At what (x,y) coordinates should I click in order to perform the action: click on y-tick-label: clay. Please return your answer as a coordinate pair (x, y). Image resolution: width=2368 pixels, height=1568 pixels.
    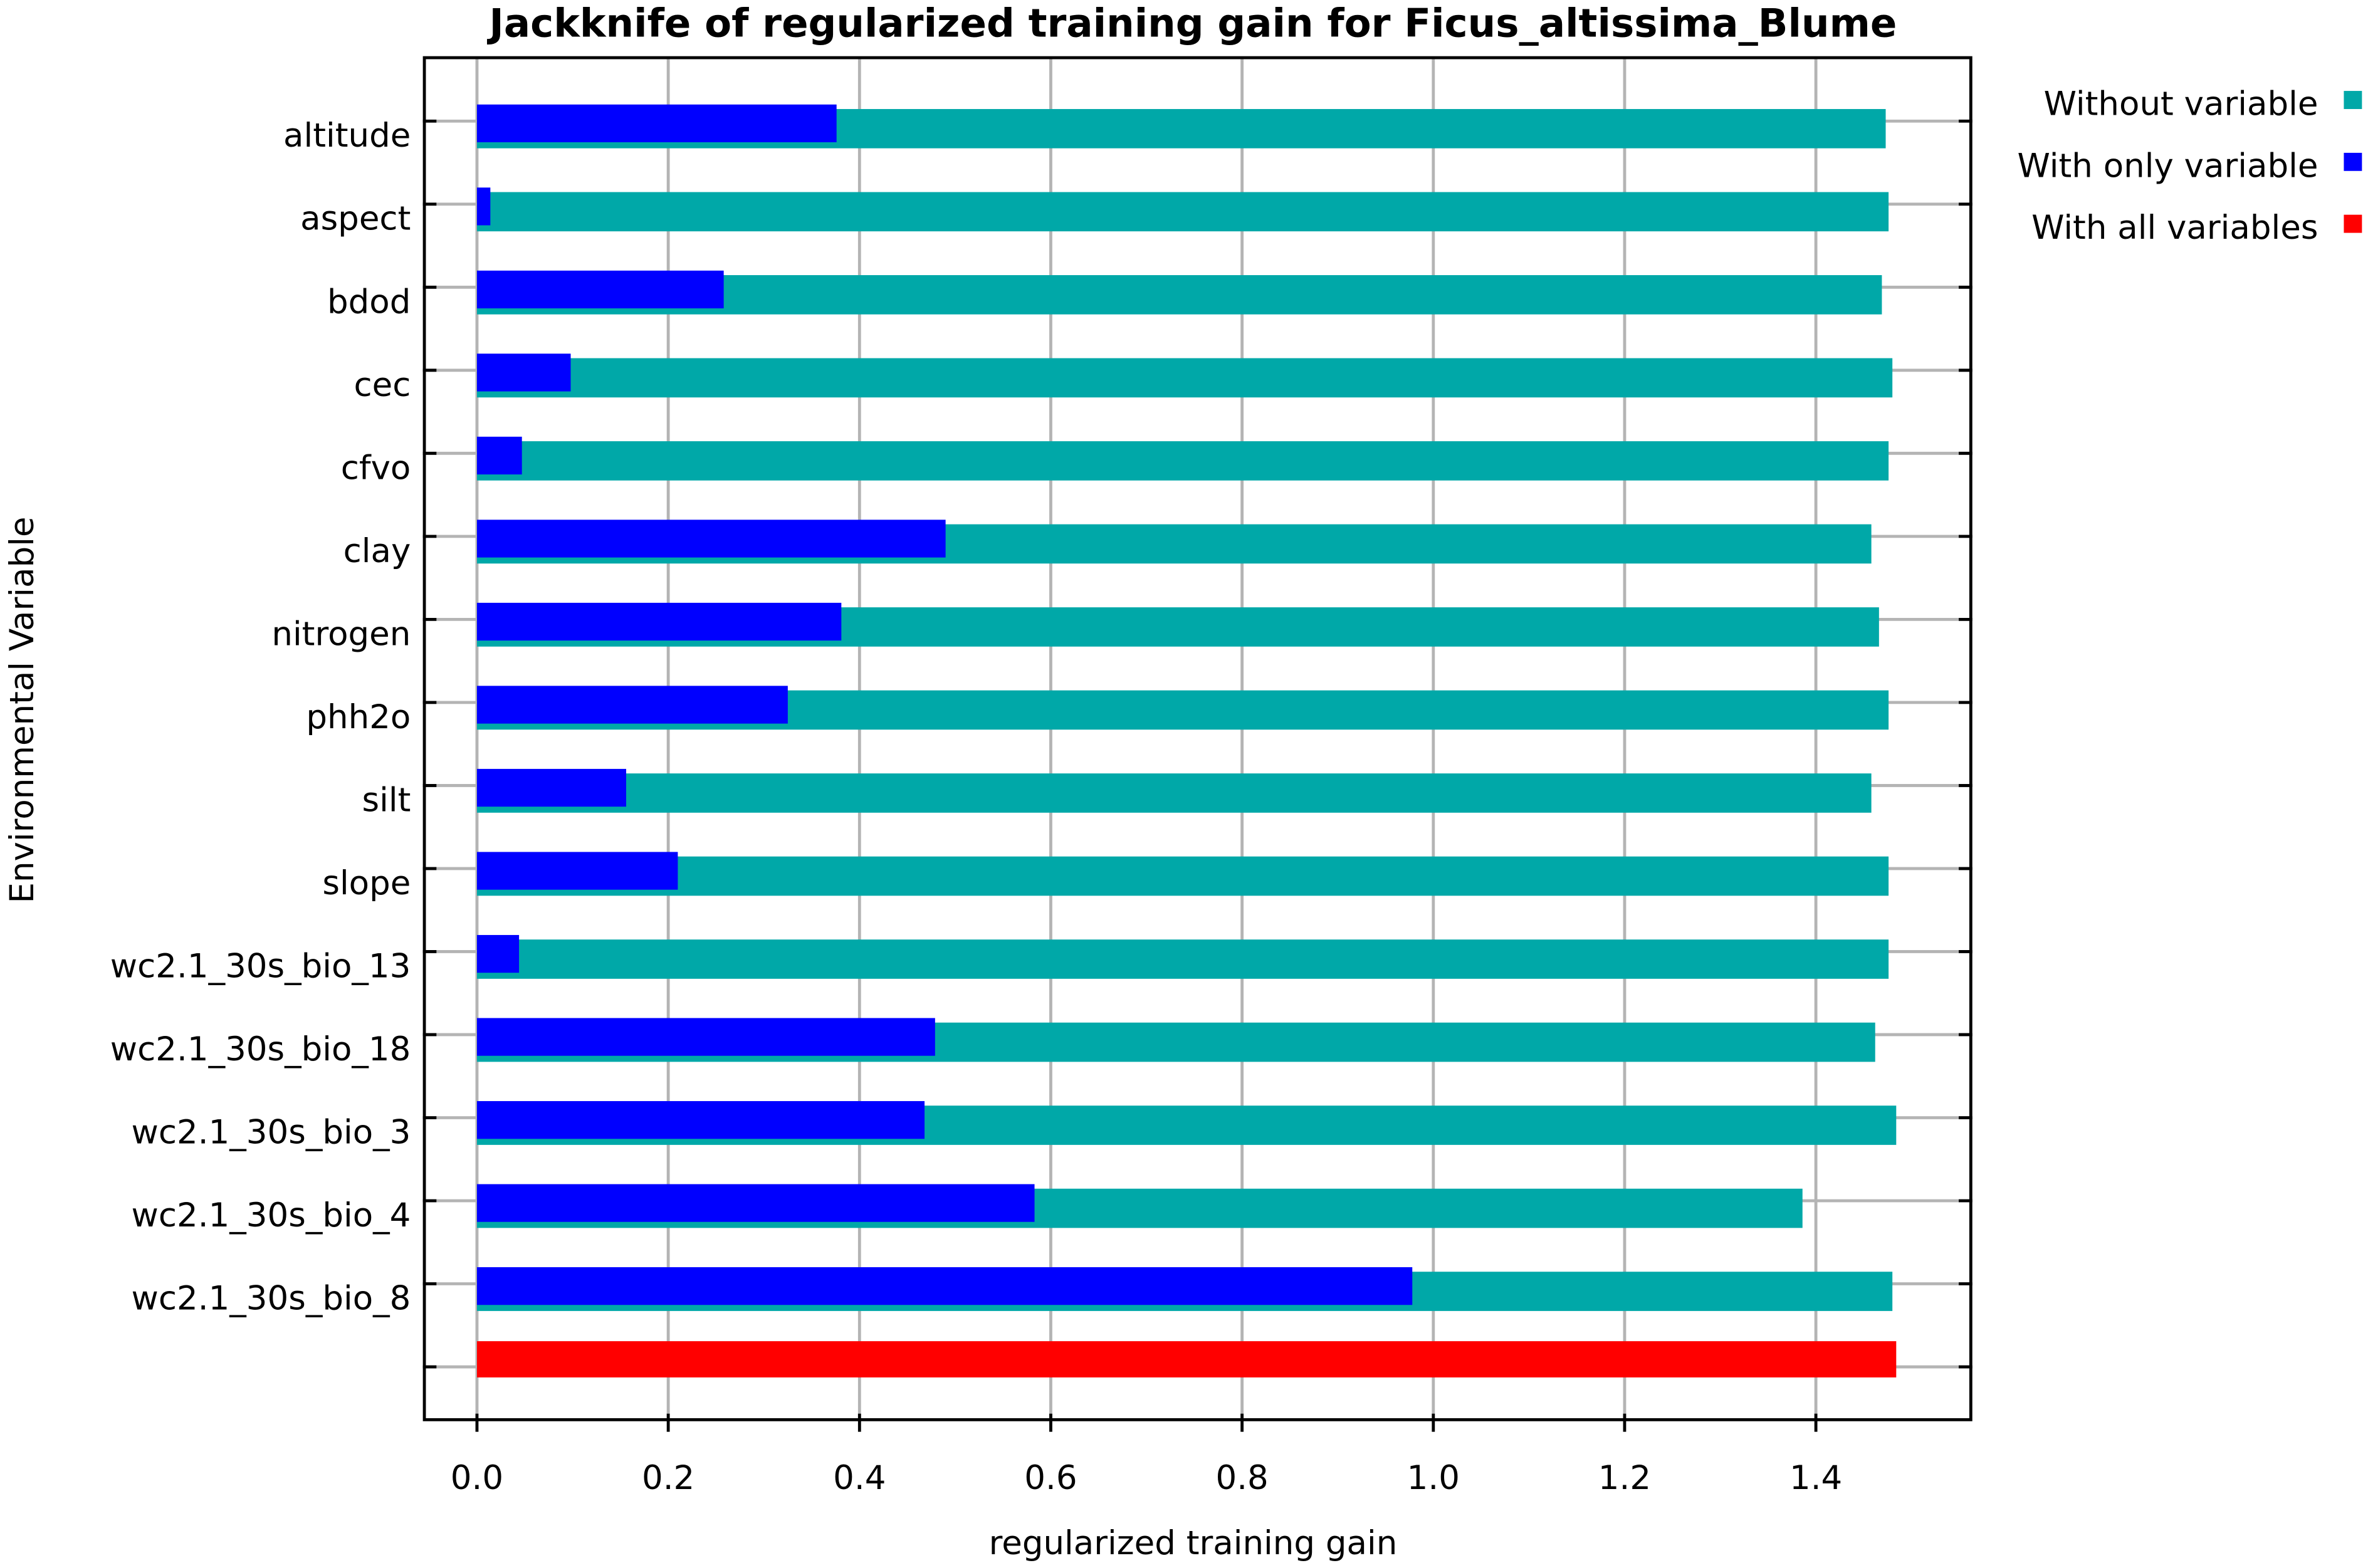
    Looking at the image, I should click on (377, 551).